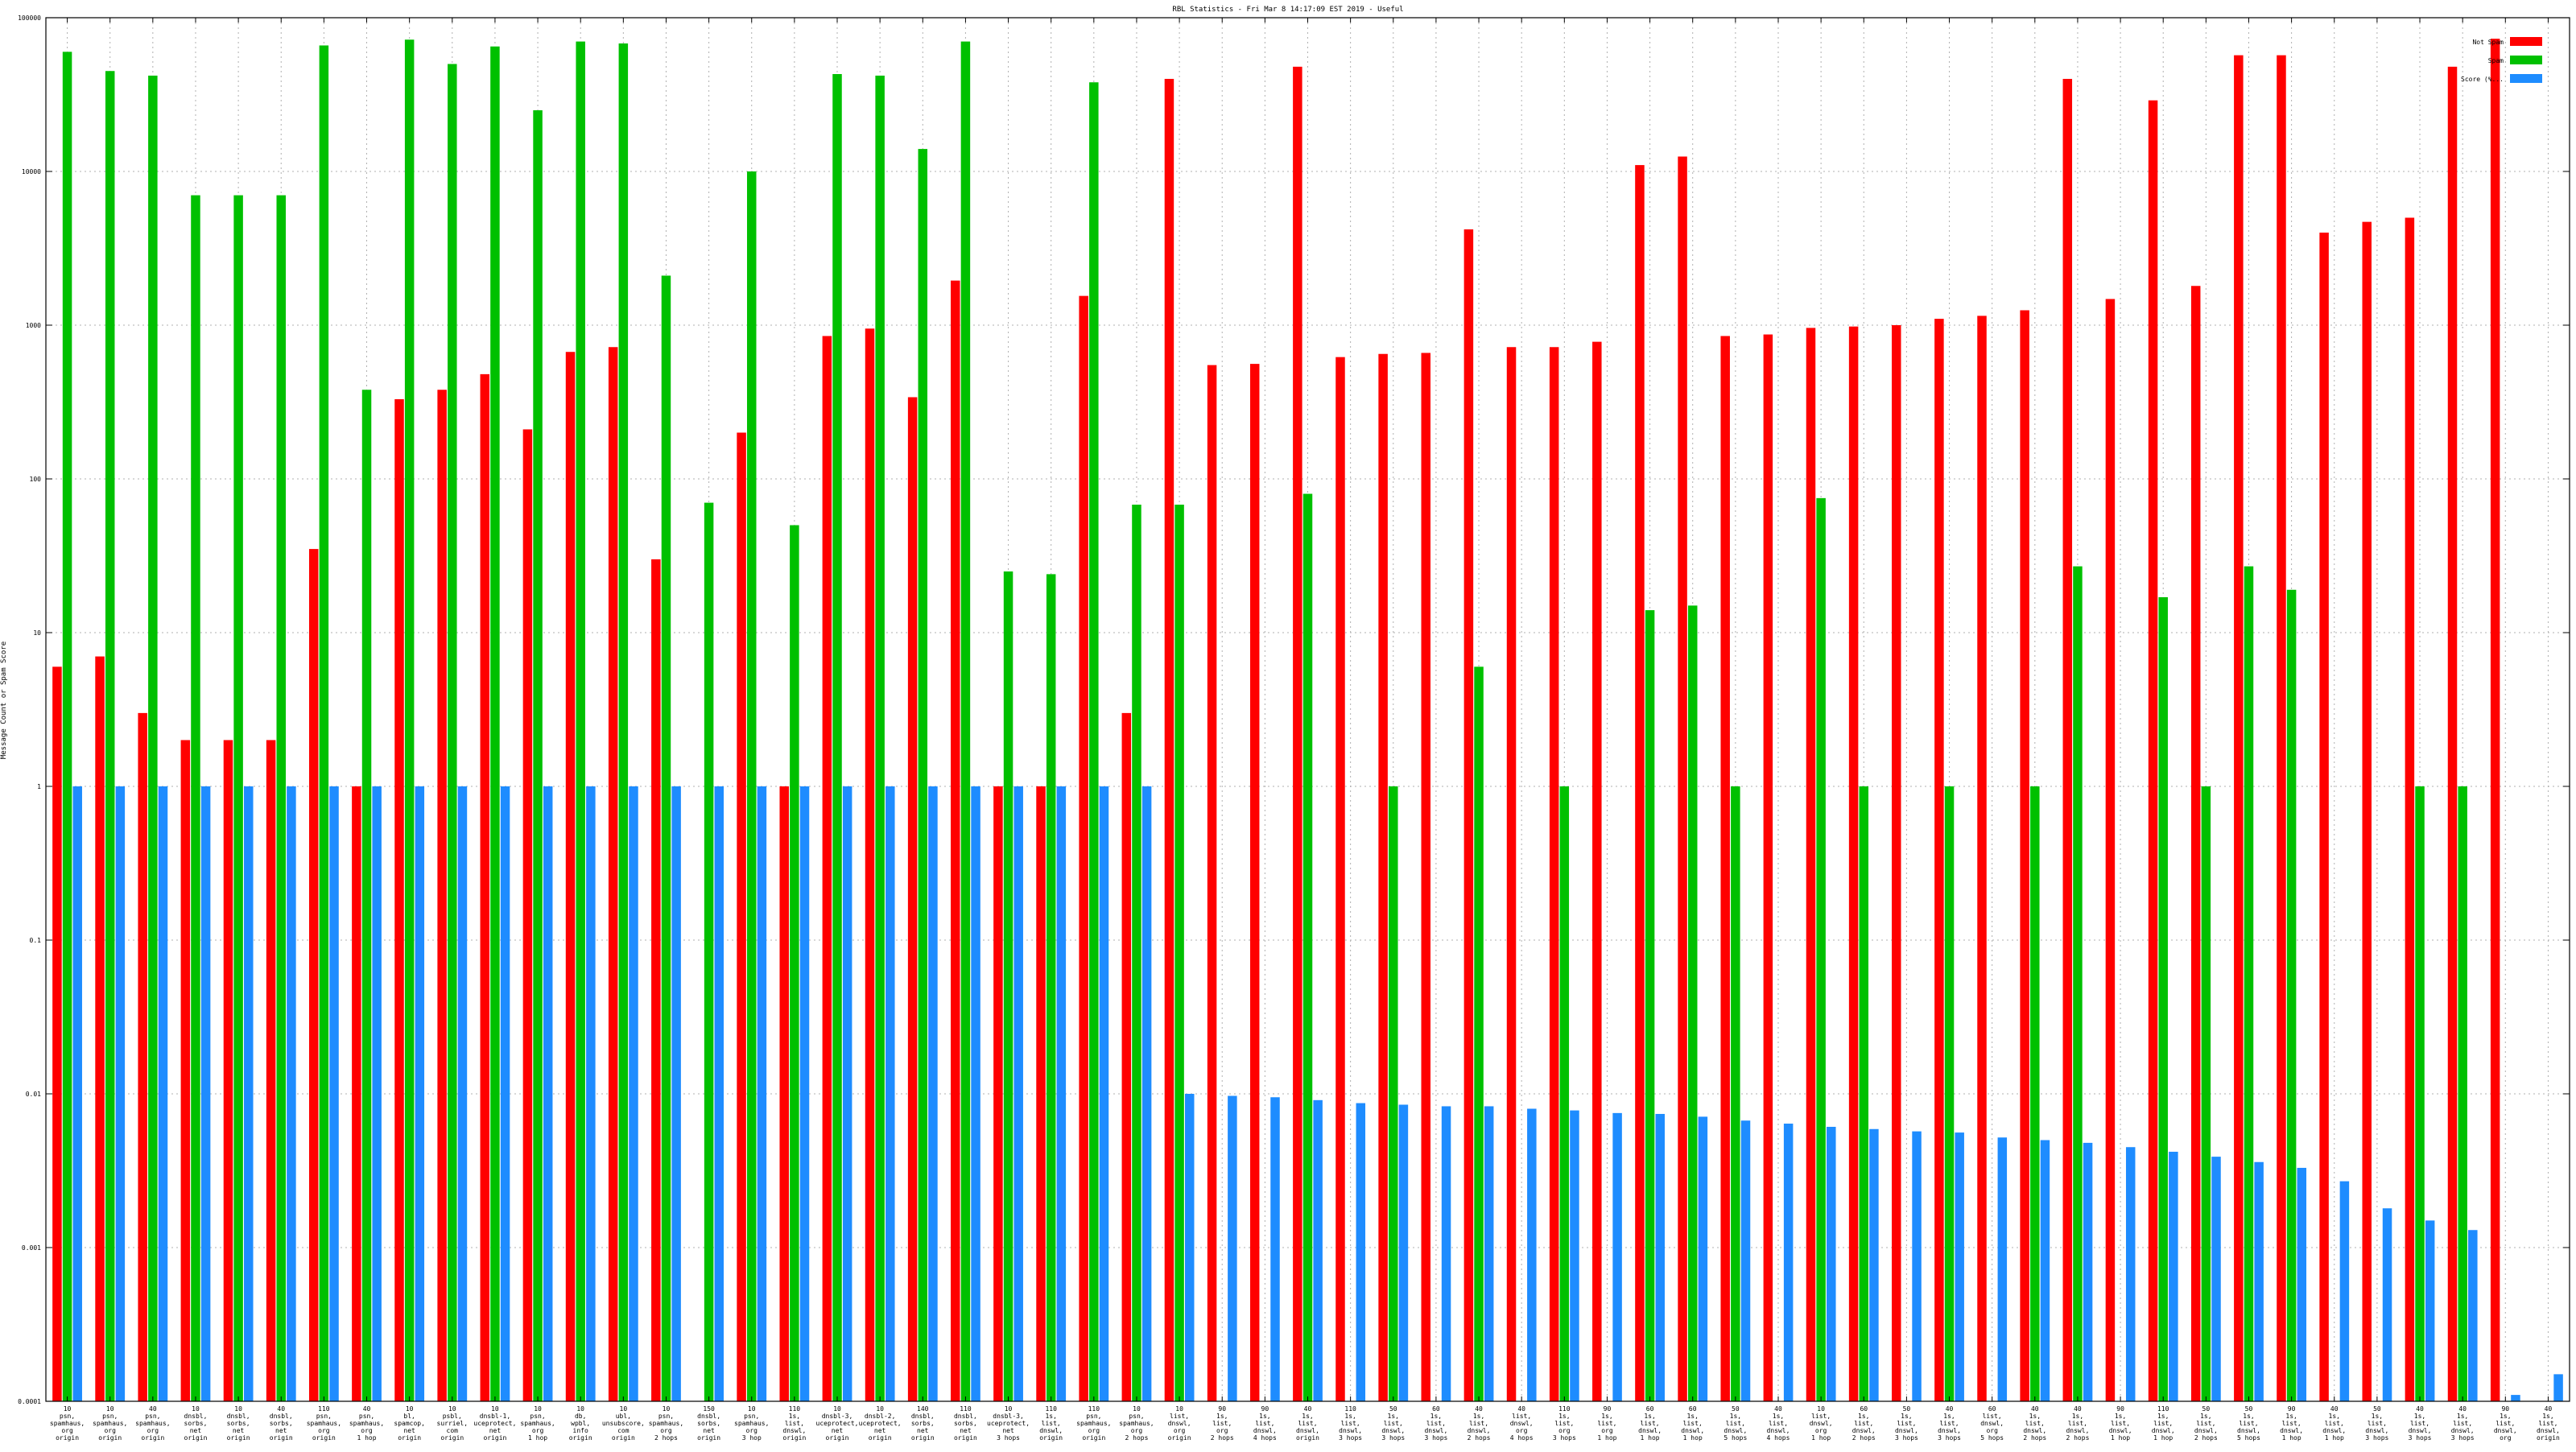 The image size is (2576, 1452). What do you see at coordinates (33, 326) in the screenshot?
I see `y-tick-label: 1000` at bounding box center [33, 326].